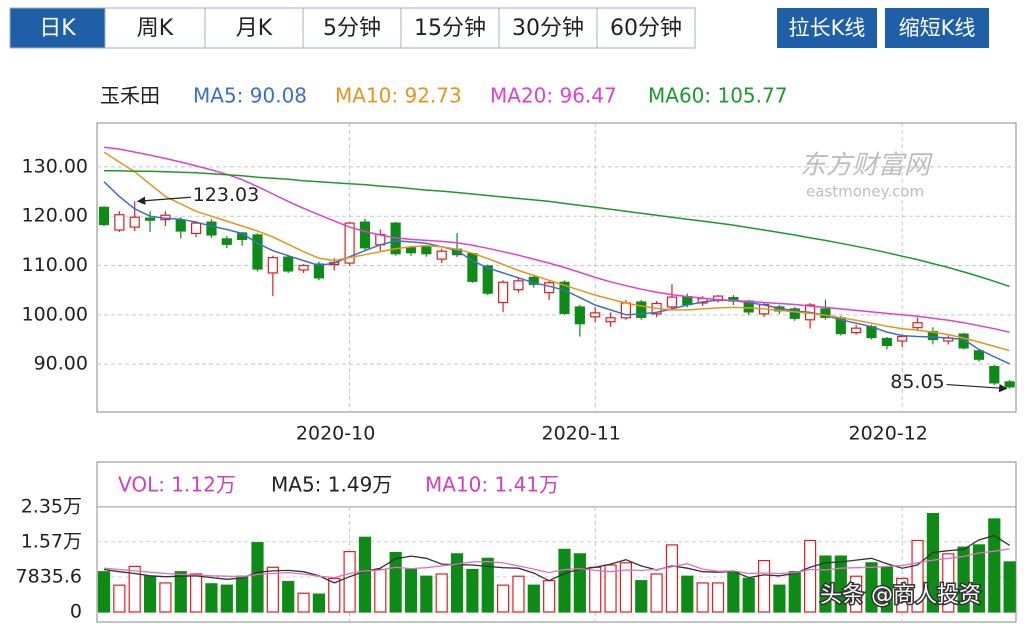  Describe the element at coordinates (155, 28) in the screenshot. I see `period-tab: 周K` at that location.